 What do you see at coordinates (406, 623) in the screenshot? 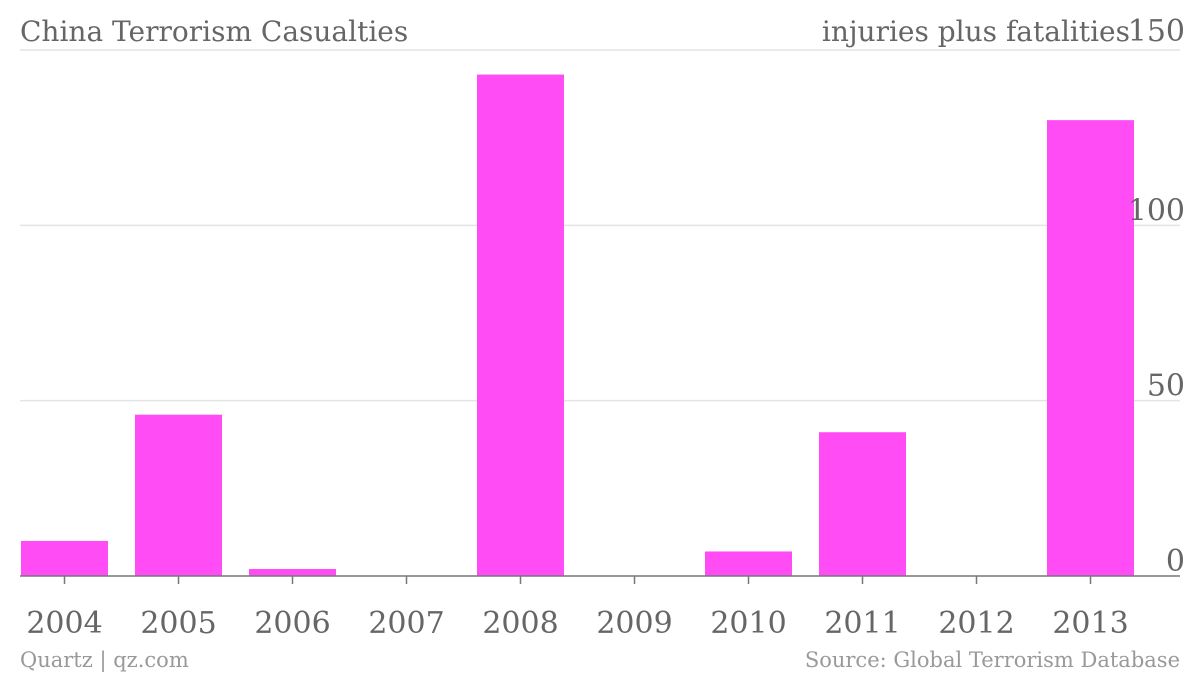
I see `x-tick-label-2007: 2007` at bounding box center [406, 623].